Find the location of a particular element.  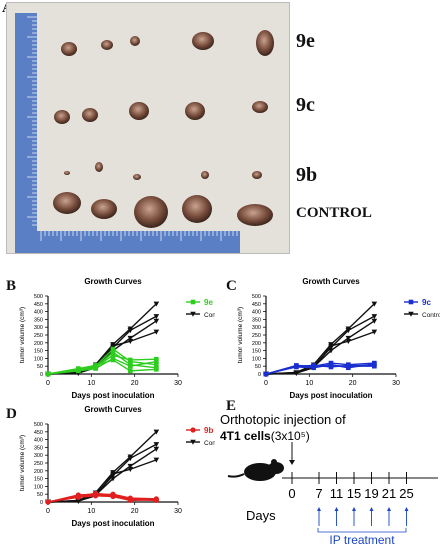

row-label-control: CONTROL is located at coordinates (334, 213).